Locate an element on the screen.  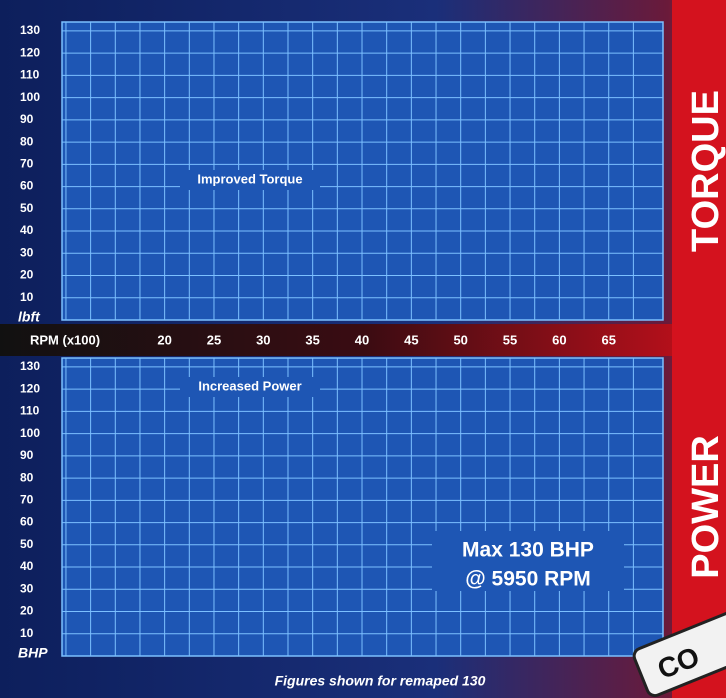
x-tick-label: 60 is located at coordinates (559, 339).